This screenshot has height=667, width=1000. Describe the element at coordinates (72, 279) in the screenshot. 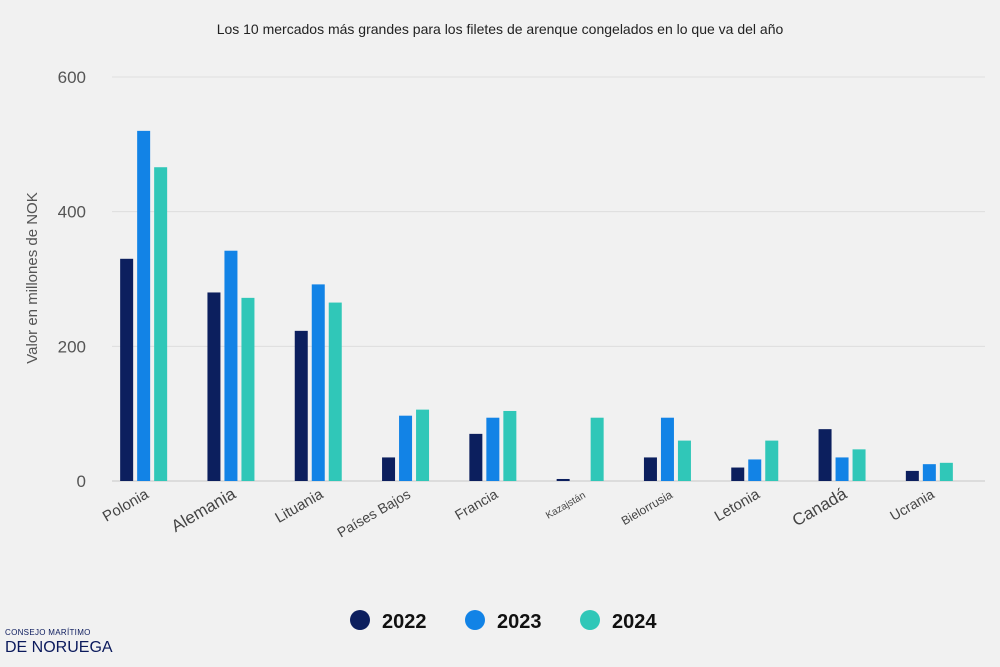

I see `y-axis-ticks: 0 200 400 600` at that location.